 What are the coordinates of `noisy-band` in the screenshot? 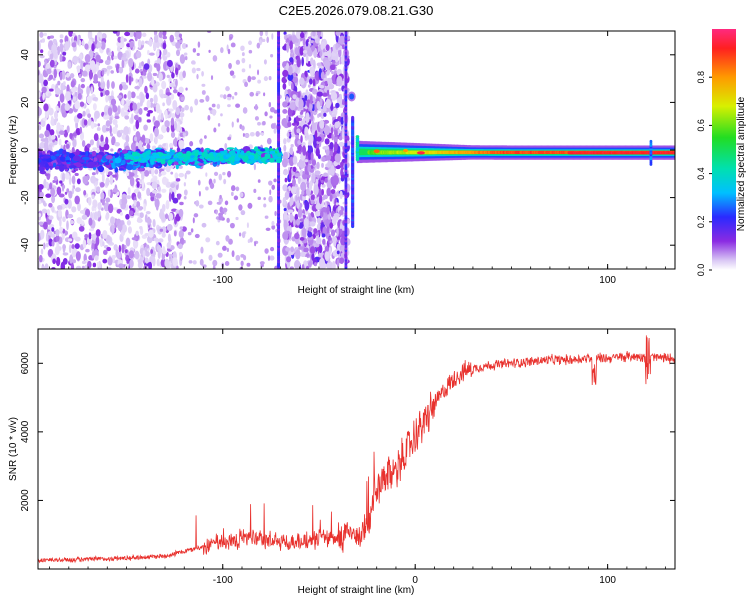 It's located at (83, 153).